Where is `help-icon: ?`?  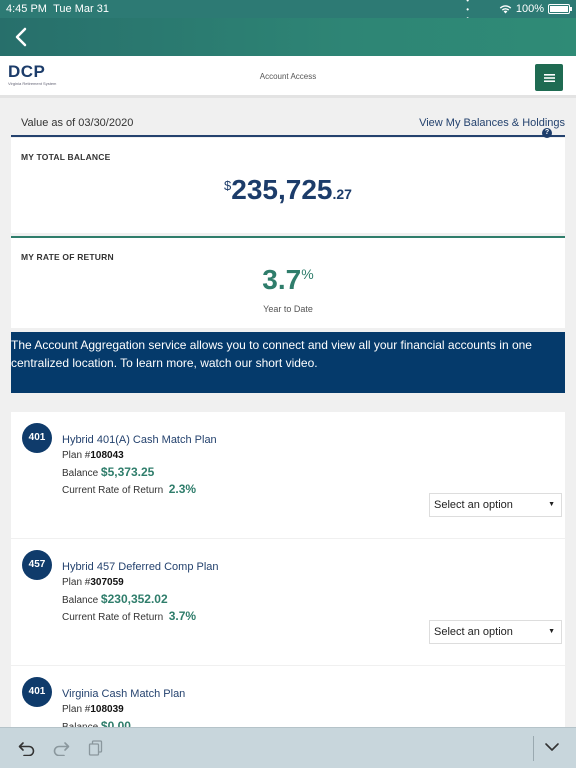 help-icon: ? is located at coordinates (547, 133).